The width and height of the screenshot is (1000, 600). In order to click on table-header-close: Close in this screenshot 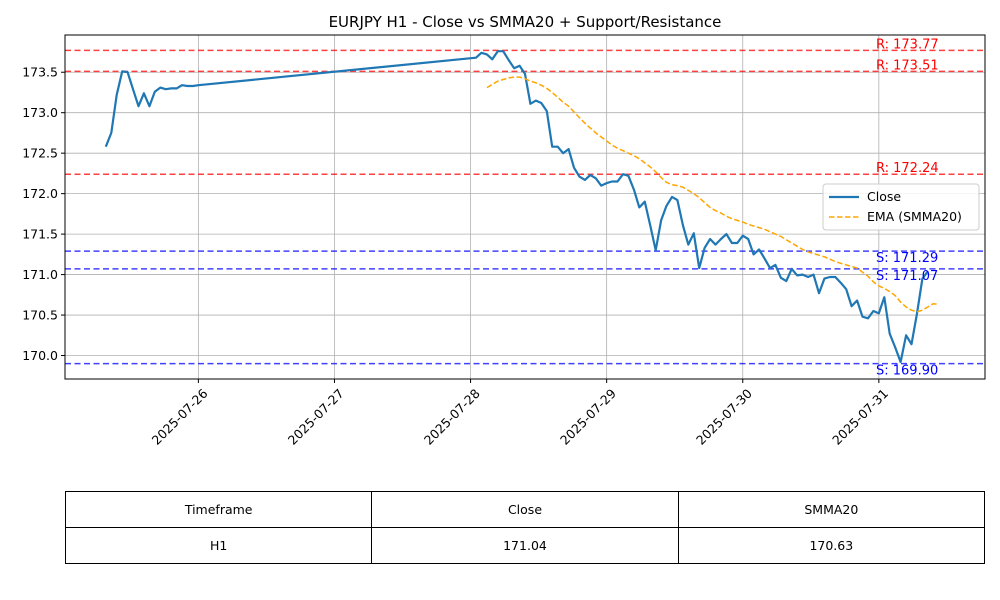, I will do `click(525, 509)`.